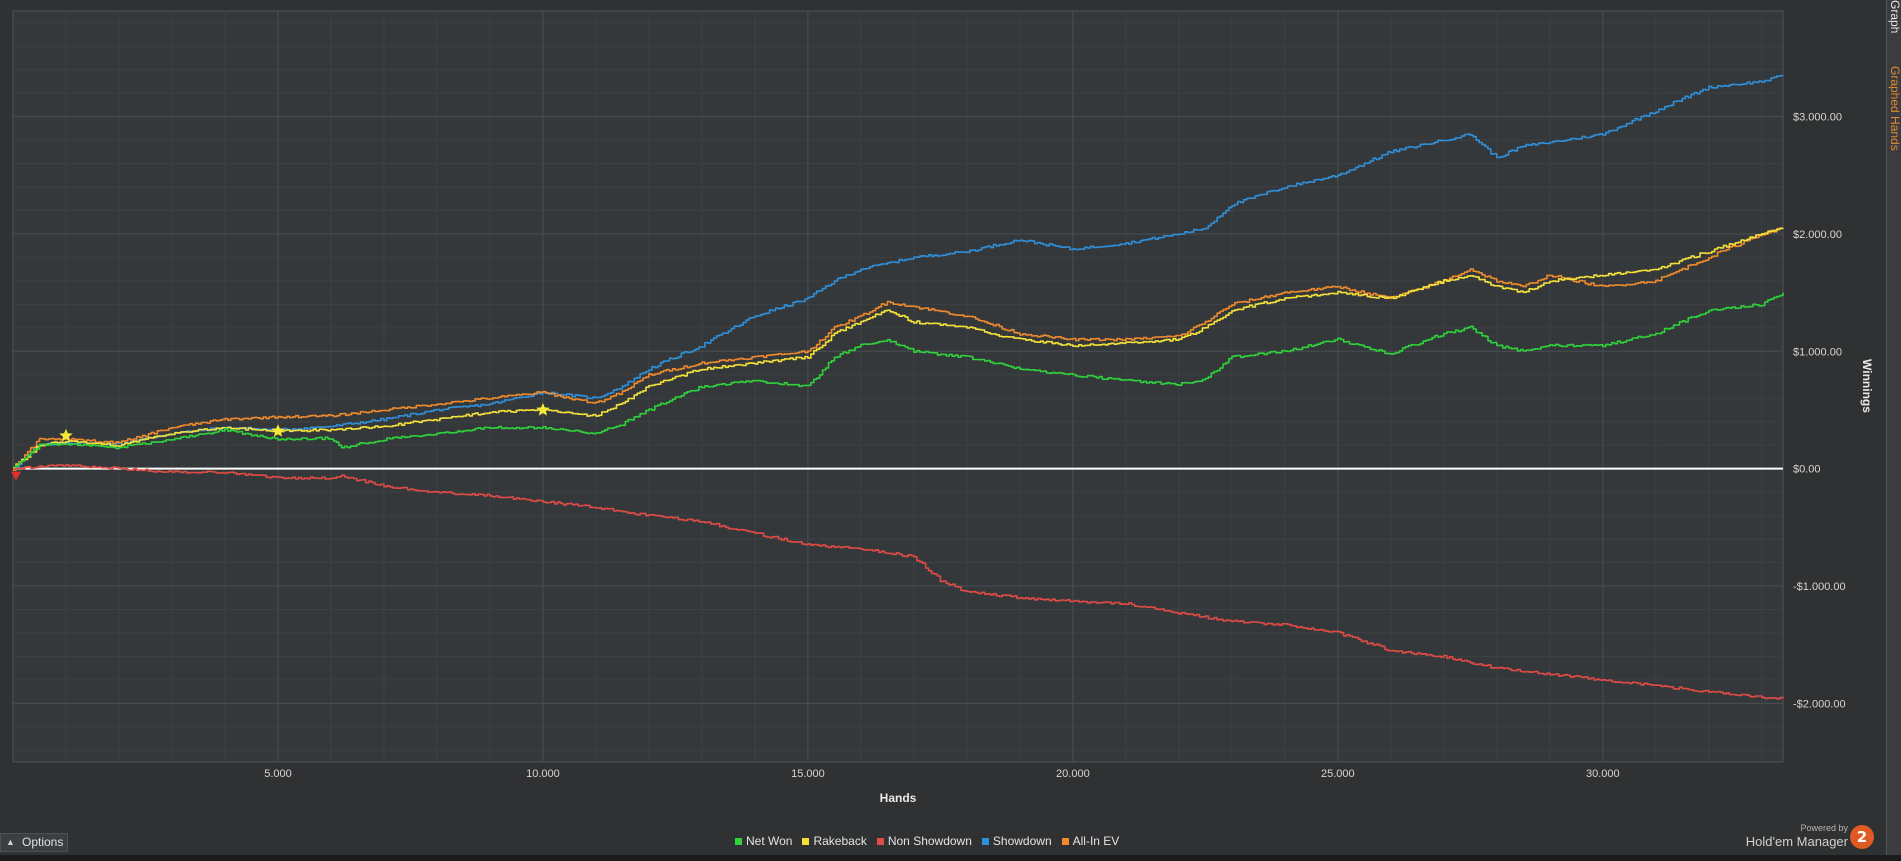 The image size is (1901, 861). What do you see at coordinates (1817, 352) in the screenshot?
I see `y-tick-label: $1.000.00` at bounding box center [1817, 352].